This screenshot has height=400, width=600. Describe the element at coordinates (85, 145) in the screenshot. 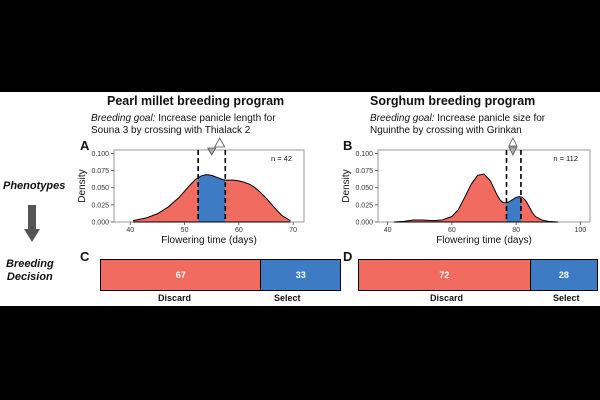

I see `panel-letter-a: A` at that location.